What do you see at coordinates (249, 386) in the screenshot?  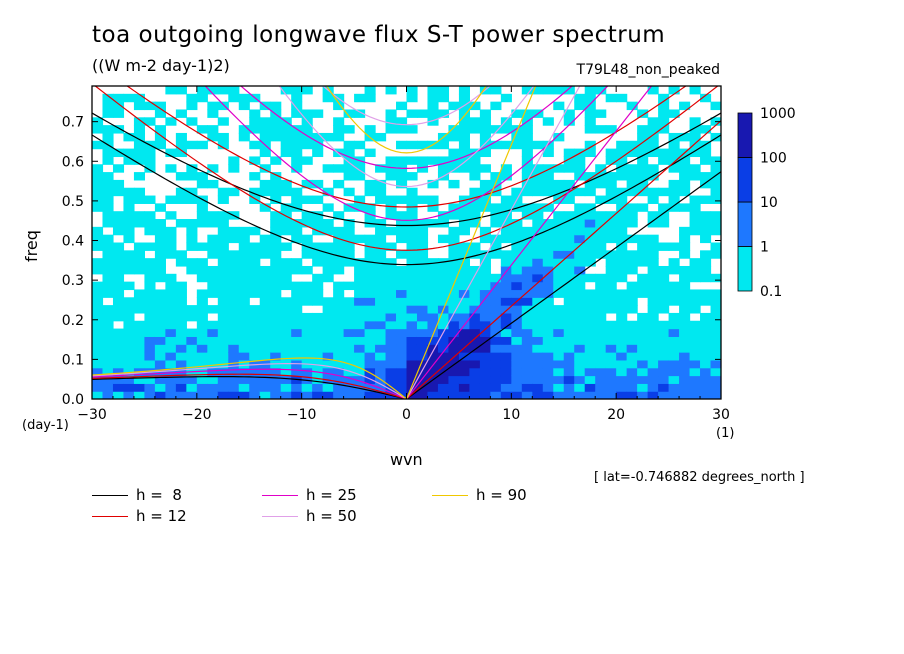 I see `rossby-curve-h12` at bounding box center [249, 386].